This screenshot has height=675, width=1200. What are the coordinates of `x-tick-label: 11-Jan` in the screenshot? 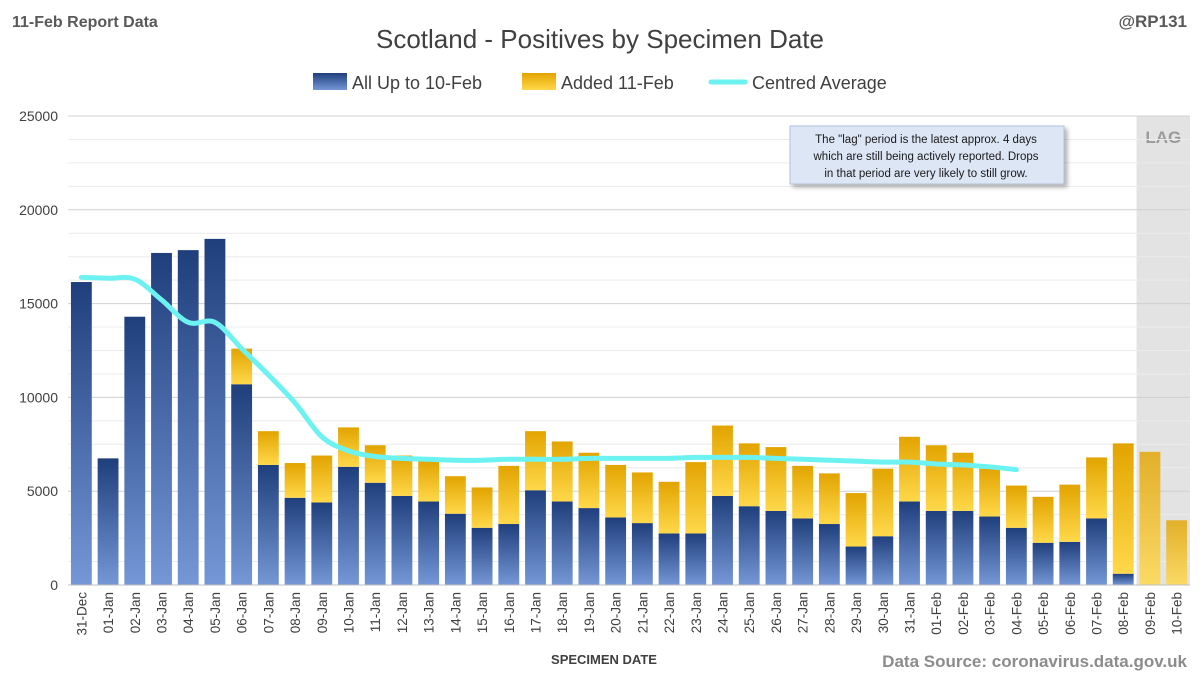 It's located at (375, 612).